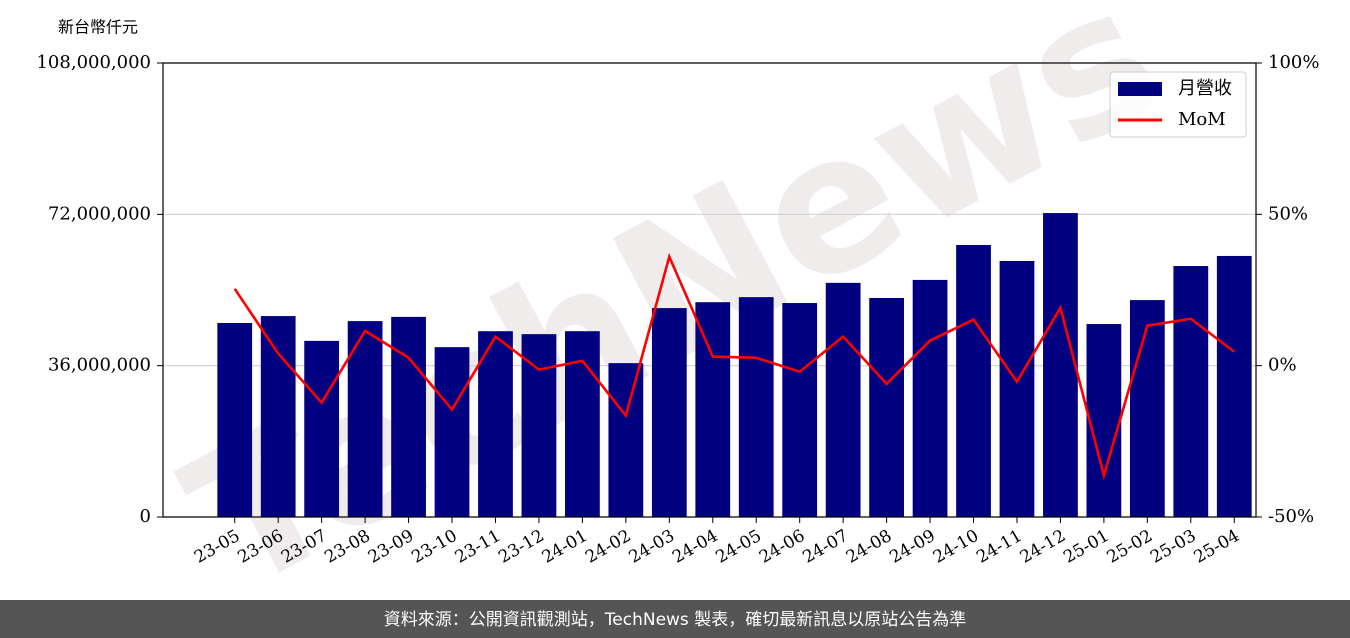 The height and width of the screenshot is (638, 1350). Describe the element at coordinates (782, 547) in the screenshot. I see `x-tick-label: 24-06` at that location.